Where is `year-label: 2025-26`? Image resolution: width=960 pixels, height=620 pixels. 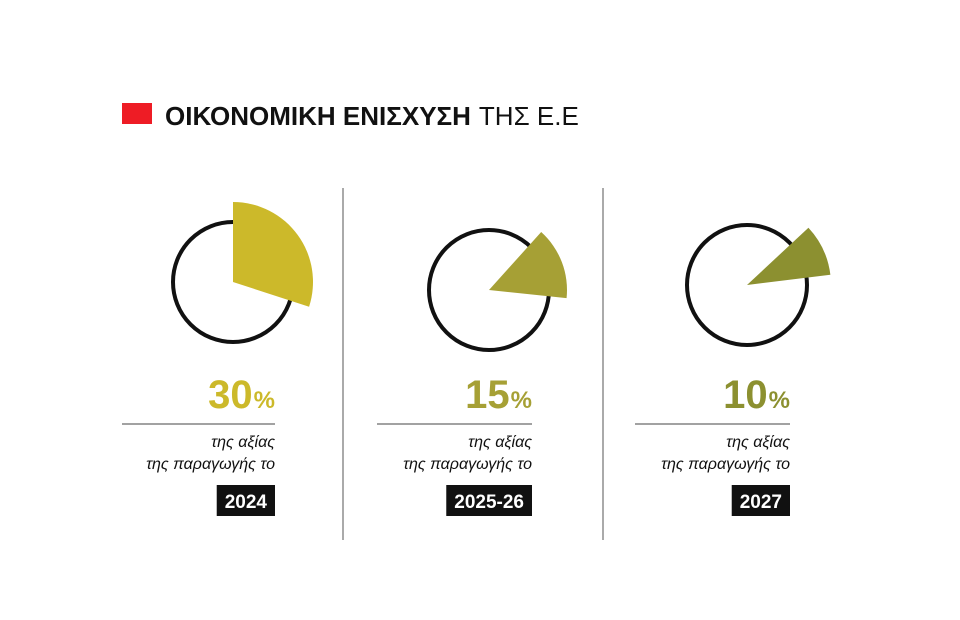 year-label: 2025-26 is located at coordinates (489, 502).